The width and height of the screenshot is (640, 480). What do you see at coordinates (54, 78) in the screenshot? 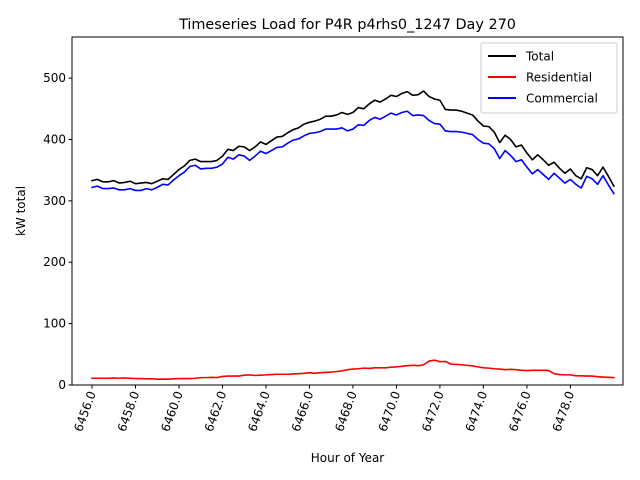
I see `y-tick-label: 500` at bounding box center [54, 78].